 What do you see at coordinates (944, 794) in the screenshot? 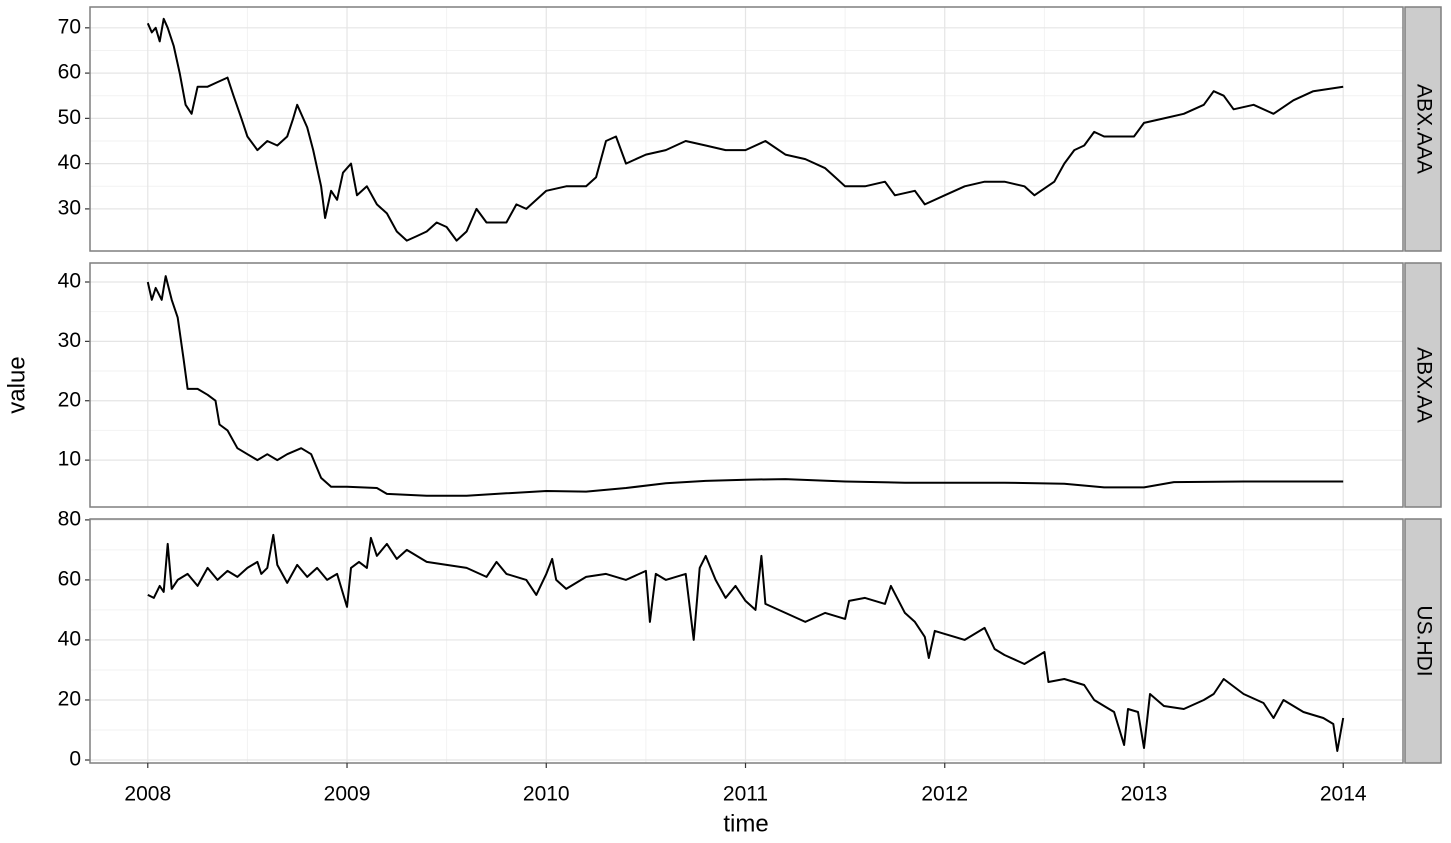
I see `x-tick-label: 2012` at bounding box center [944, 794].